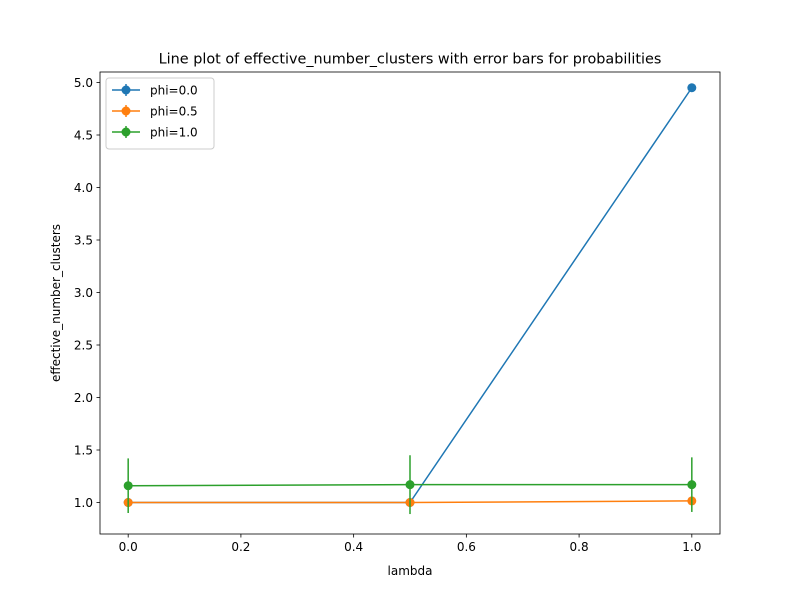 The width and height of the screenshot is (800, 600). I want to click on series-phi=1.0, so click(410, 485).